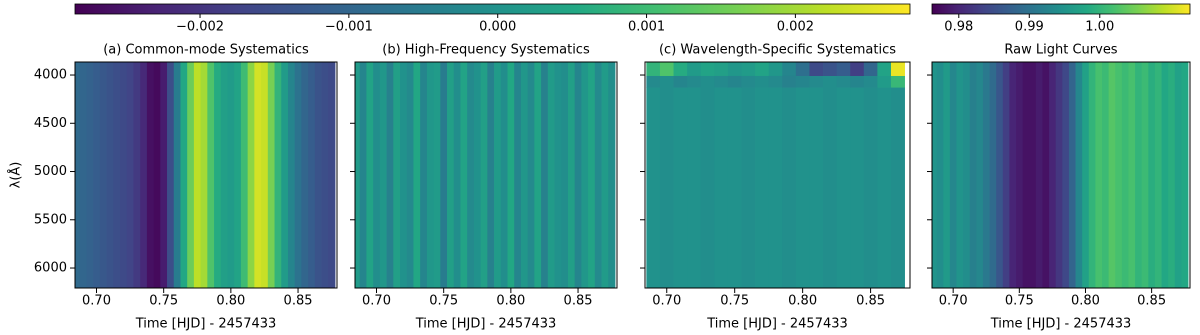  Describe the element at coordinates (1060, 50) in the screenshot. I see `panel-title: Raw Light Curves` at that location.